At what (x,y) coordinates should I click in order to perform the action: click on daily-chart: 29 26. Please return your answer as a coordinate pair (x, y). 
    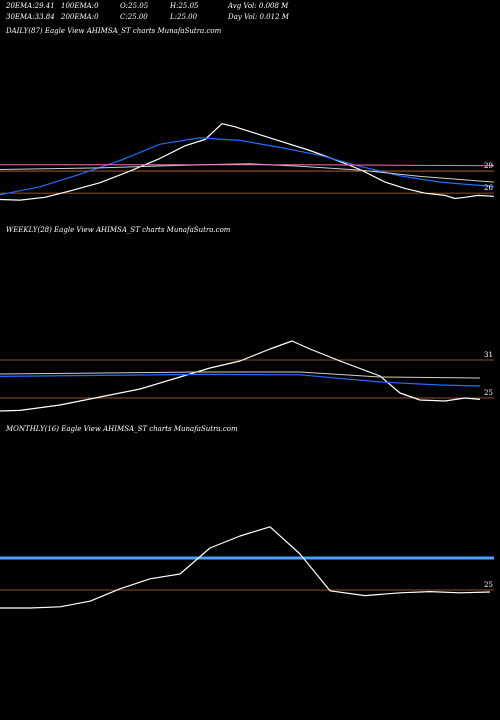
    Looking at the image, I should click on (247, 162).